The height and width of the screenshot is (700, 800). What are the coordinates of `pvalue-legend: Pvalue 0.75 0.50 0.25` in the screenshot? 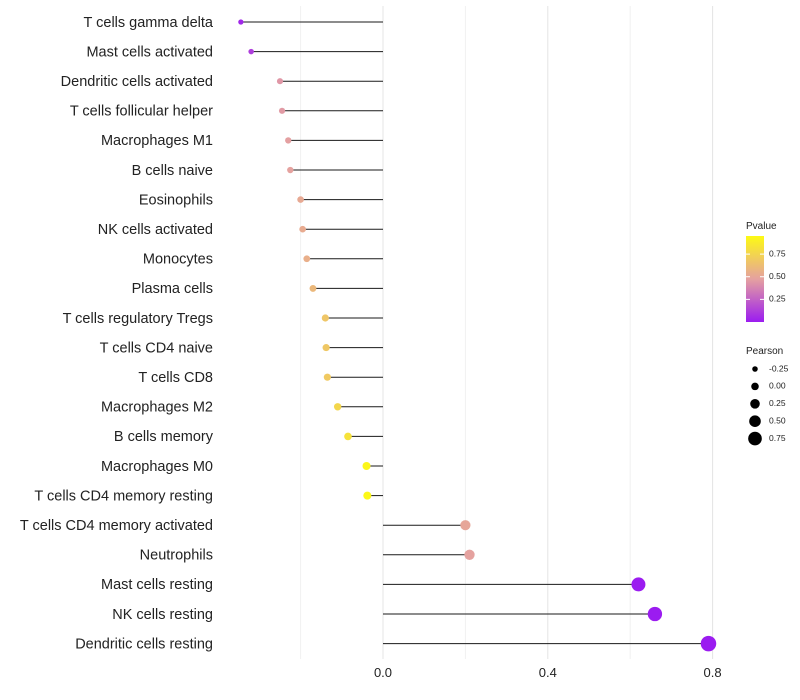 It's located at (766, 271).